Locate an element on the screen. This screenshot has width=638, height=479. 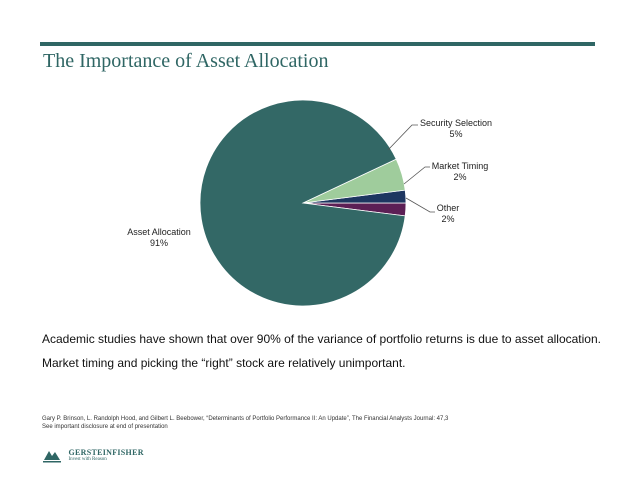
leader-security-selection is located at coordinates (402, 137).